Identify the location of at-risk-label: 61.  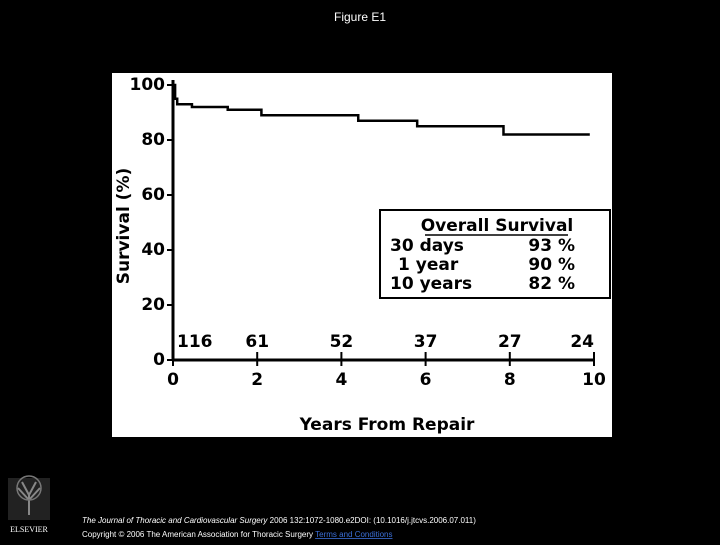
(257, 342).